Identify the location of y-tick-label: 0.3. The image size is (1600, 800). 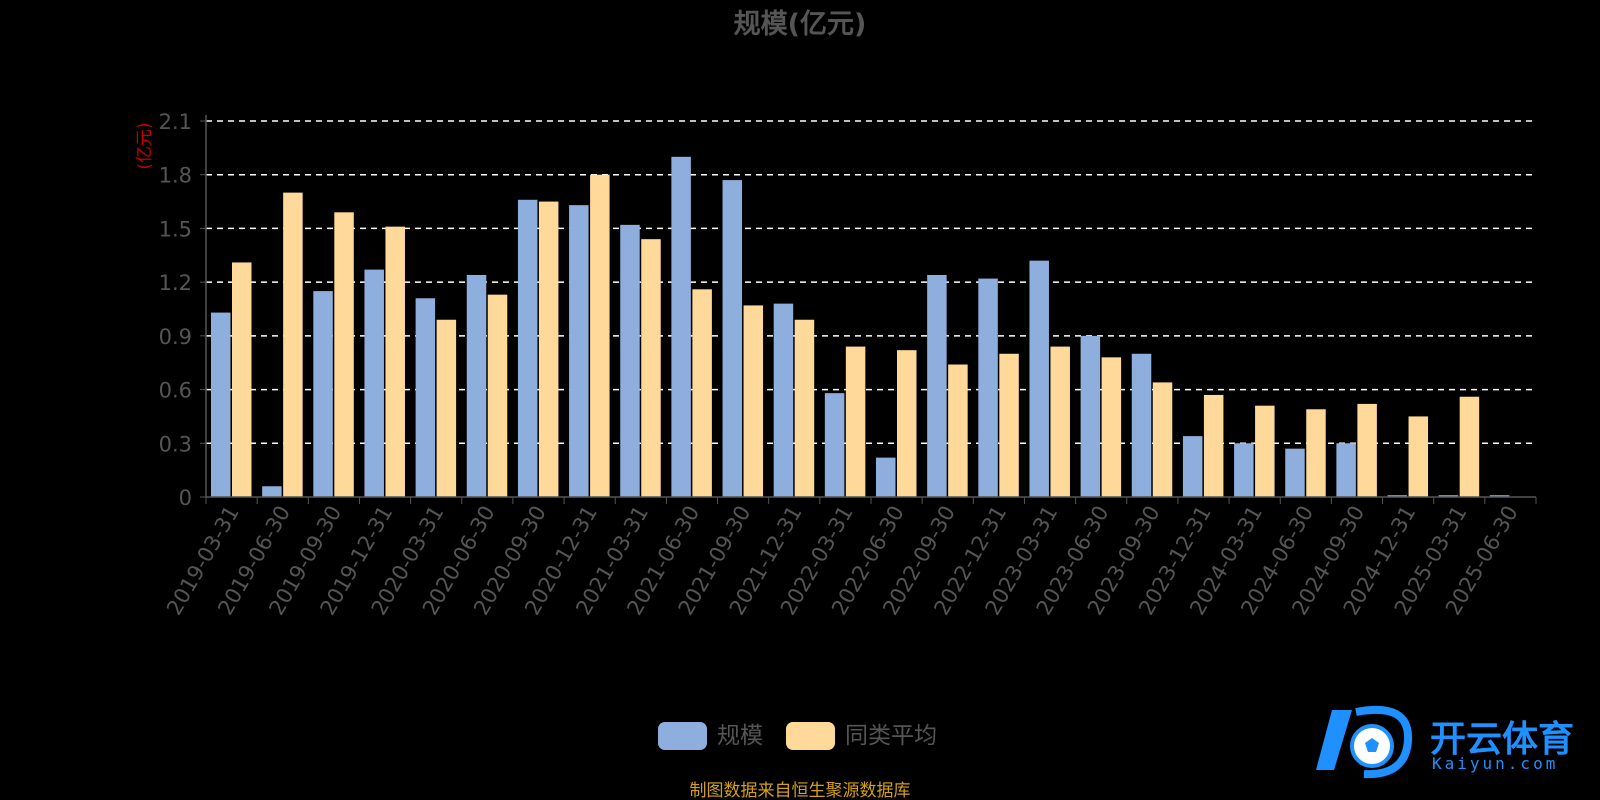
(175, 444).